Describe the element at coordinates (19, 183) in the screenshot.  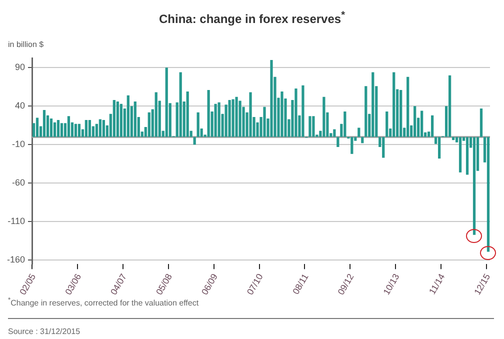
I see `y-tick-label: -60` at that location.